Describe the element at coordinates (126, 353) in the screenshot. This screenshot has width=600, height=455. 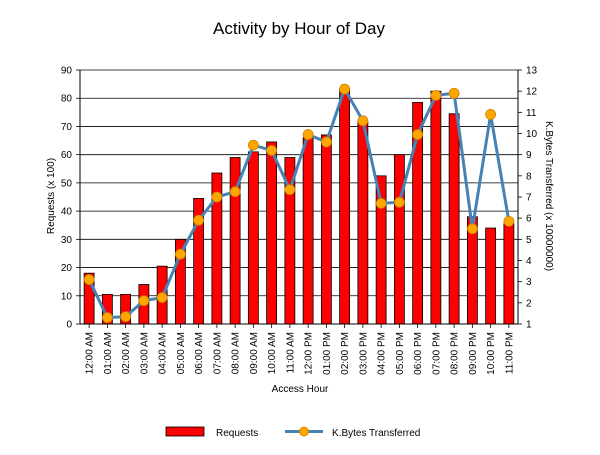
I see `x-tick-label: 02:00 AM` at that location.